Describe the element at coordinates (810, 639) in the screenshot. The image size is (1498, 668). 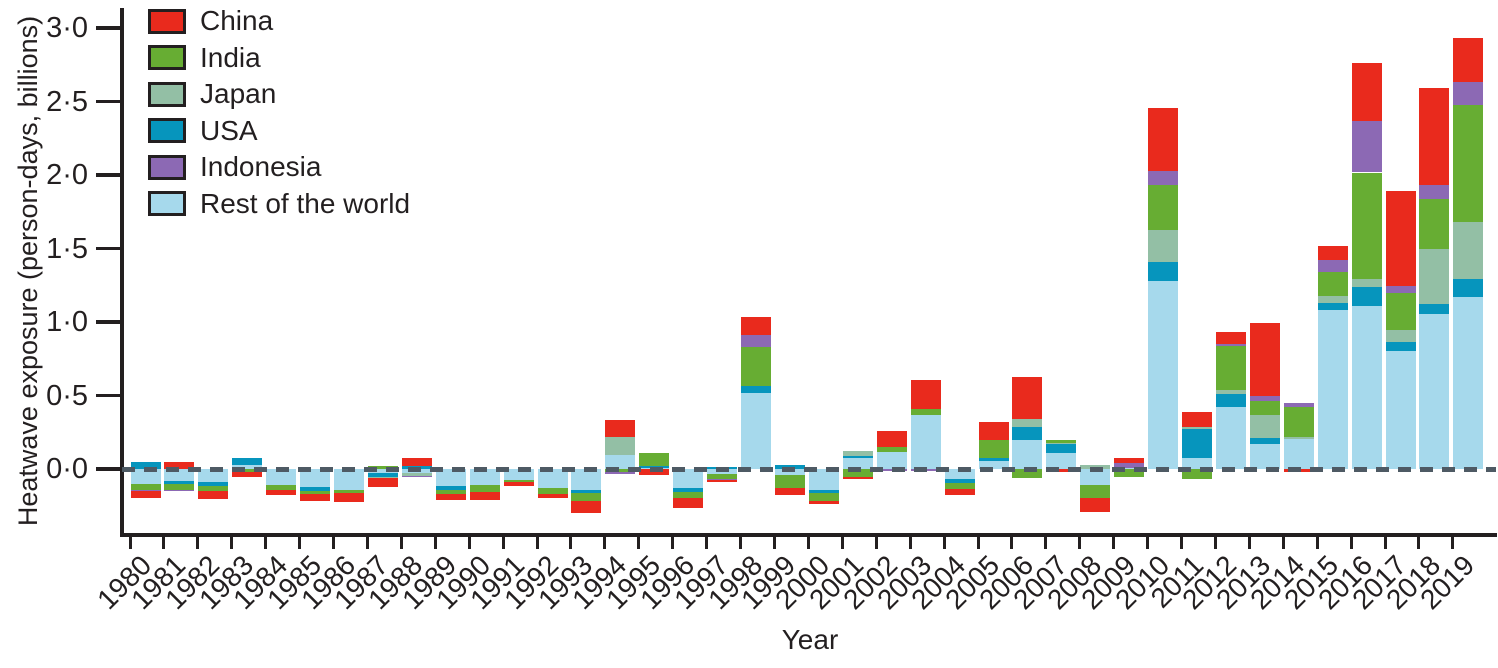
I see `x-axis-title: Year` at that location.